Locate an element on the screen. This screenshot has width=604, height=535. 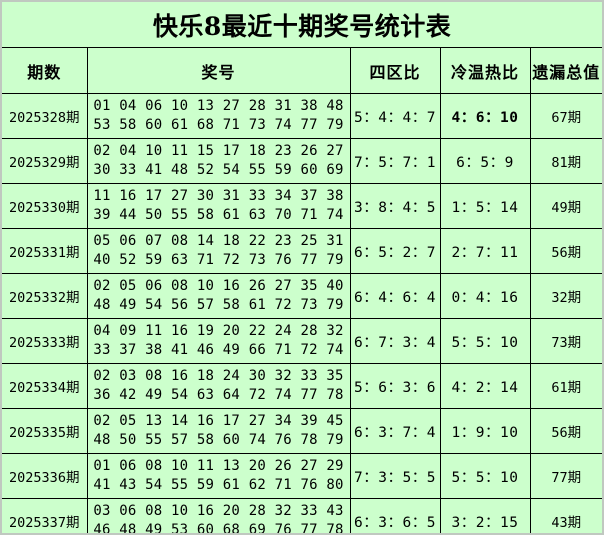
cell-cold-warm-hot: 6：5：9 is located at coordinates (485, 161).